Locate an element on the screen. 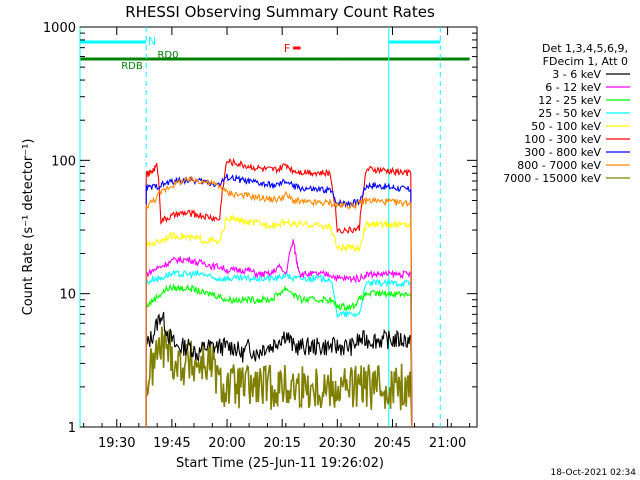 This screenshot has width=640, height=480. chart-title: RHESSI Observing Summary Count Rates is located at coordinates (280, 12).